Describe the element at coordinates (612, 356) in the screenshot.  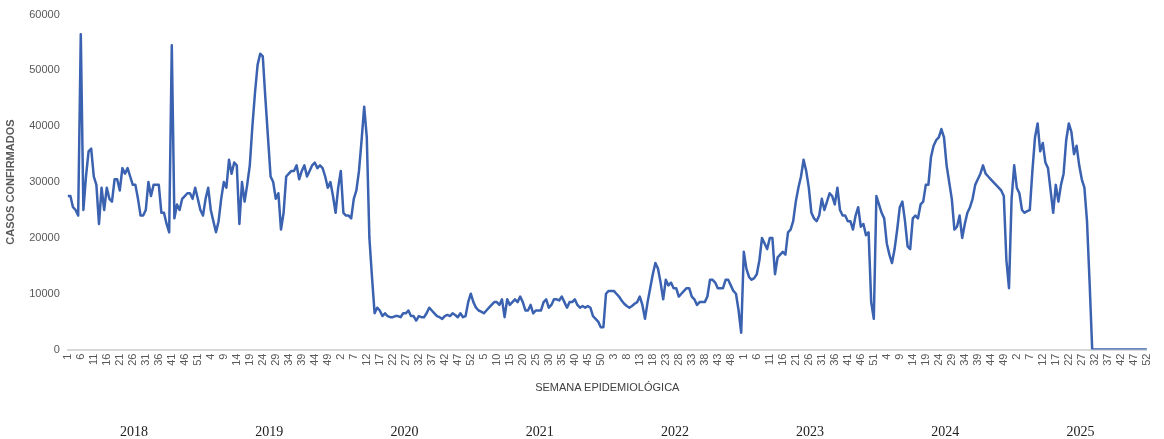
I see `x-tick-label: 3` at that location.